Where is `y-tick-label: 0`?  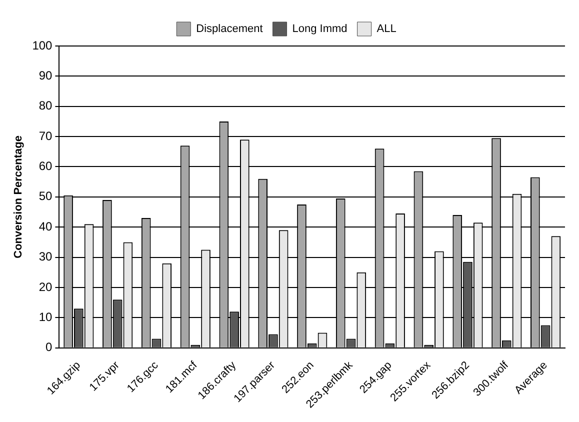 y-tick-label: 0 is located at coordinates (49, 347).